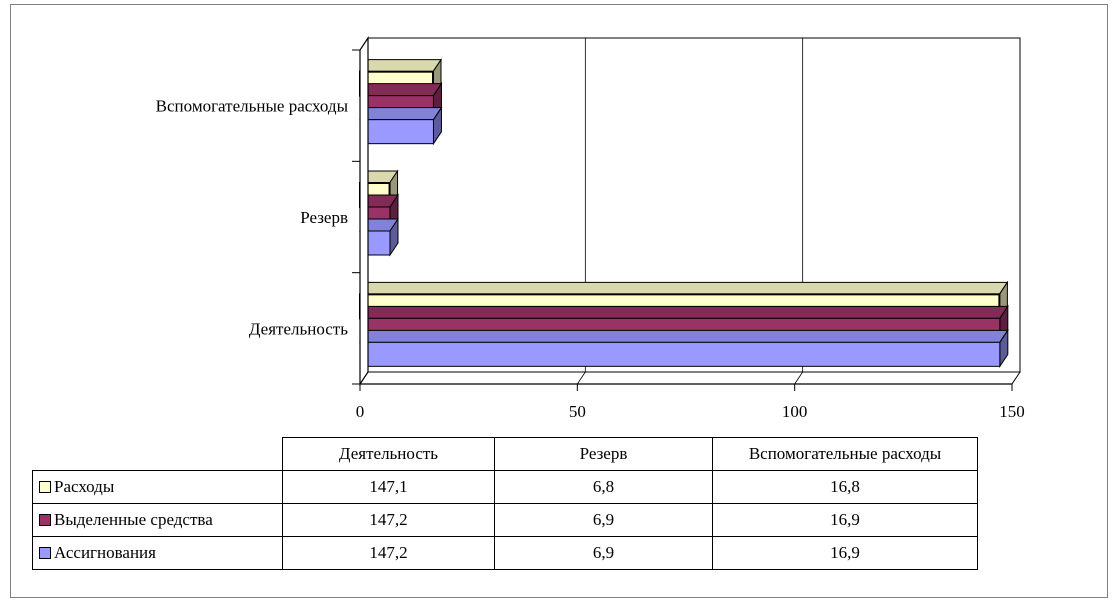 The height and width of the screenshot is (610, 1120). I want to click on table-cell: 6,8, so click(603, 487).